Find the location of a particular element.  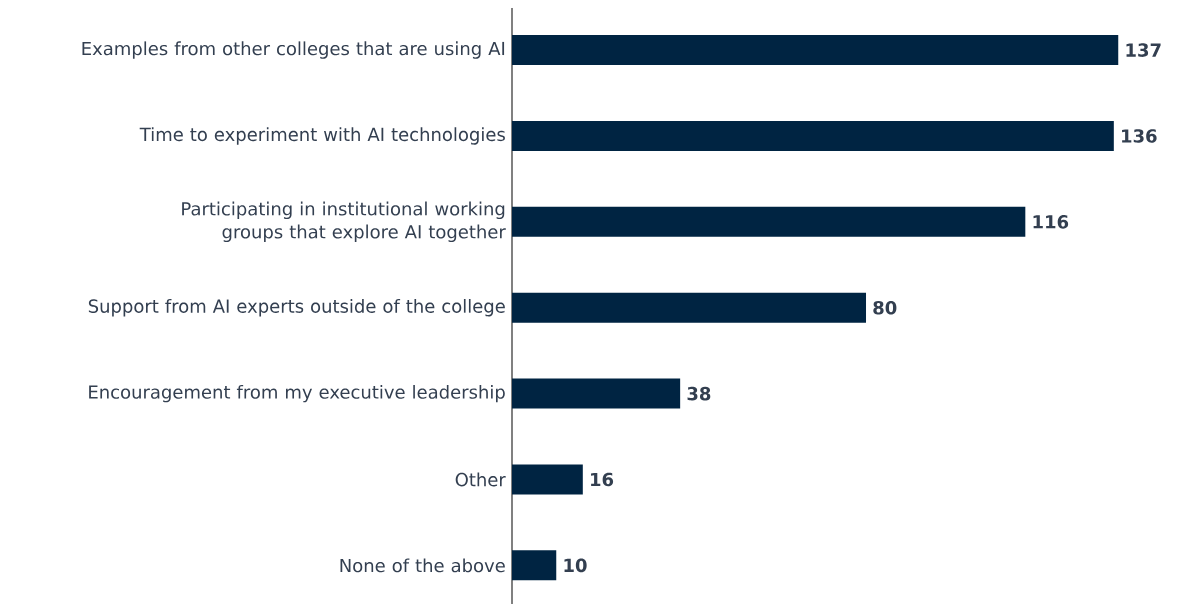

y-tick-label: Other is located at coordinates (480, 479).